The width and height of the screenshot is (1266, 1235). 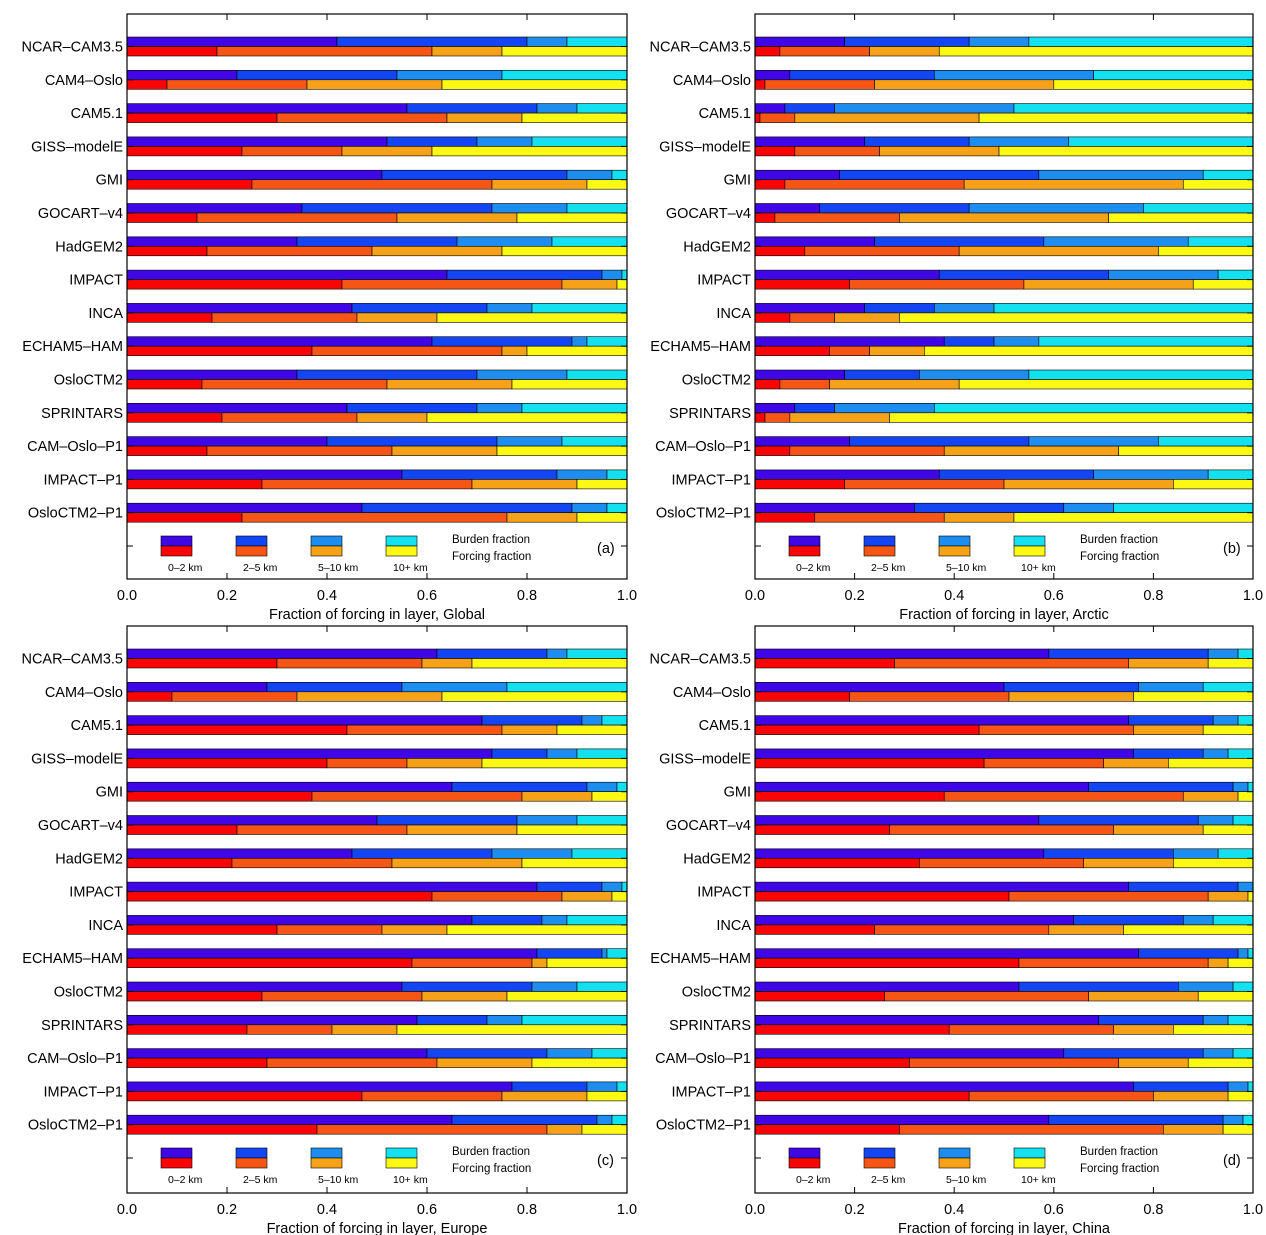 What do you see at coordinates (703, 447) in the screenshot?
I see `model-label: CAM–Oslo–P1` at bounding box center [703, 447].